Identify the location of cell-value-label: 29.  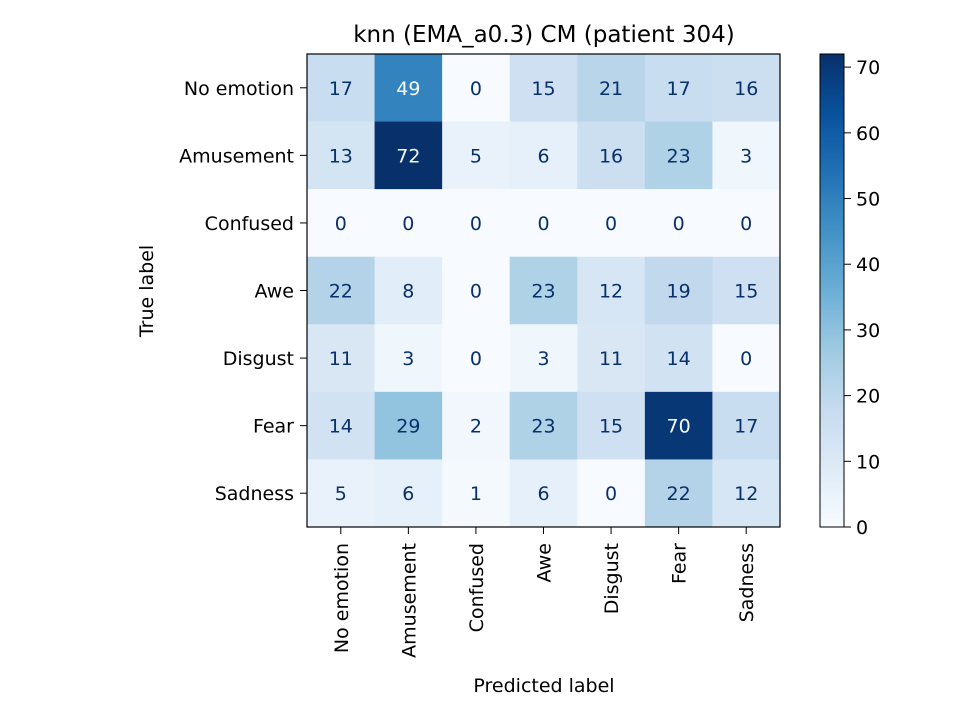
(408, 427).